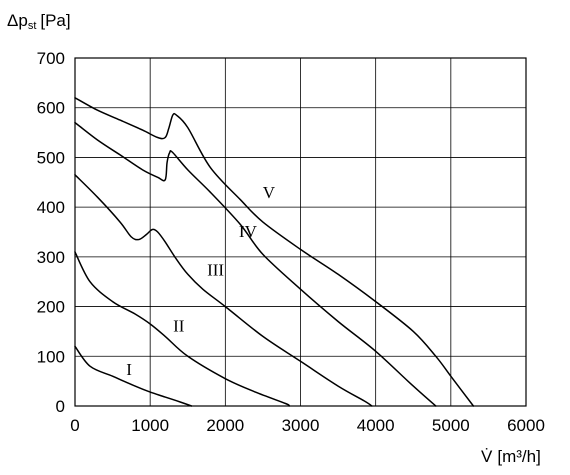 The width and height of the screenshot is (570, 475). Describe the element at coordinates (51, 157) in the screenshot. I see `y-tick-label: 500` at that location.